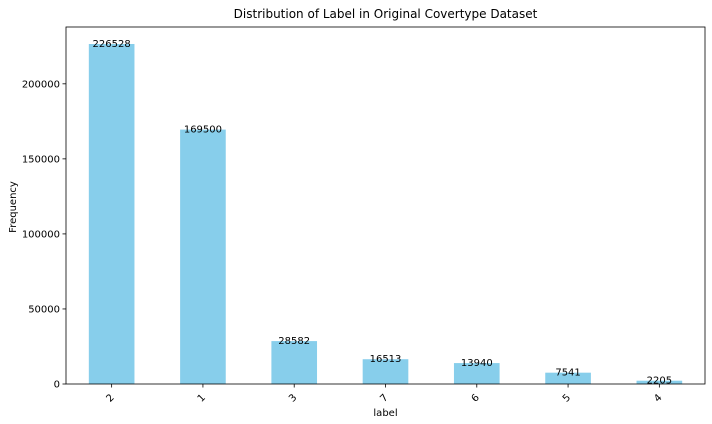  I want to click on data-label-4: 2205, so click(659, 381).